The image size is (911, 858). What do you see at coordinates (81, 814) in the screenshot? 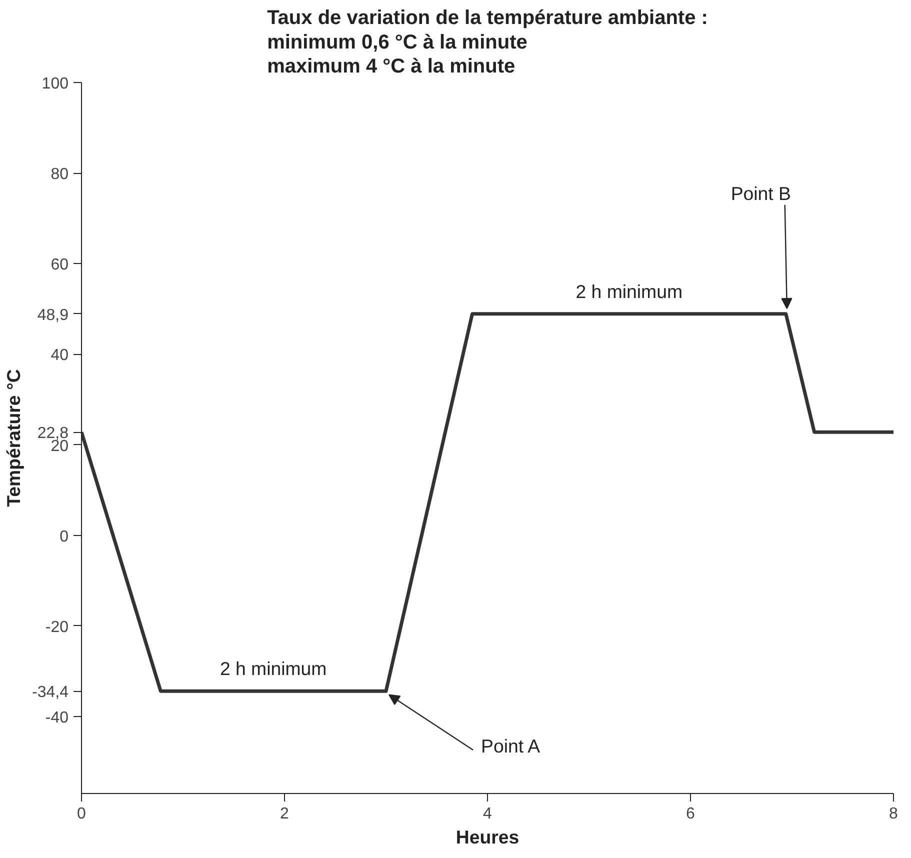
I see `x-tick-label: 0` at bounding box center [81, 814].